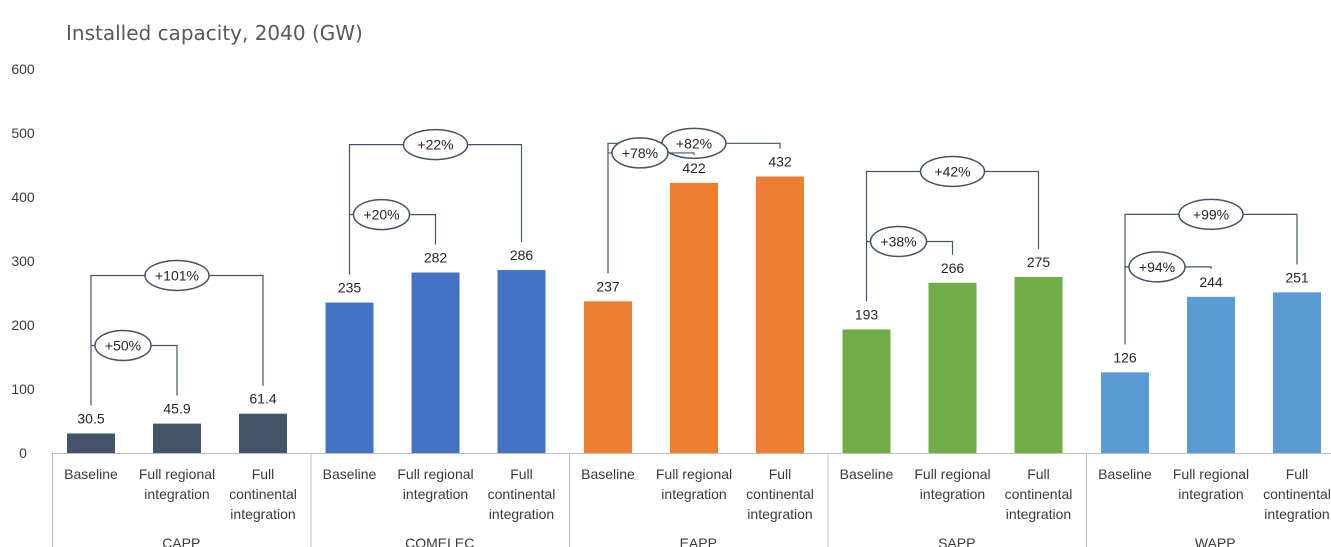 Image resolution: width=1331 pixels, height=547 pixels. Describe the element at coordinates (176, 409) in the screenshot. I see `data-label: 45.9` at that location.